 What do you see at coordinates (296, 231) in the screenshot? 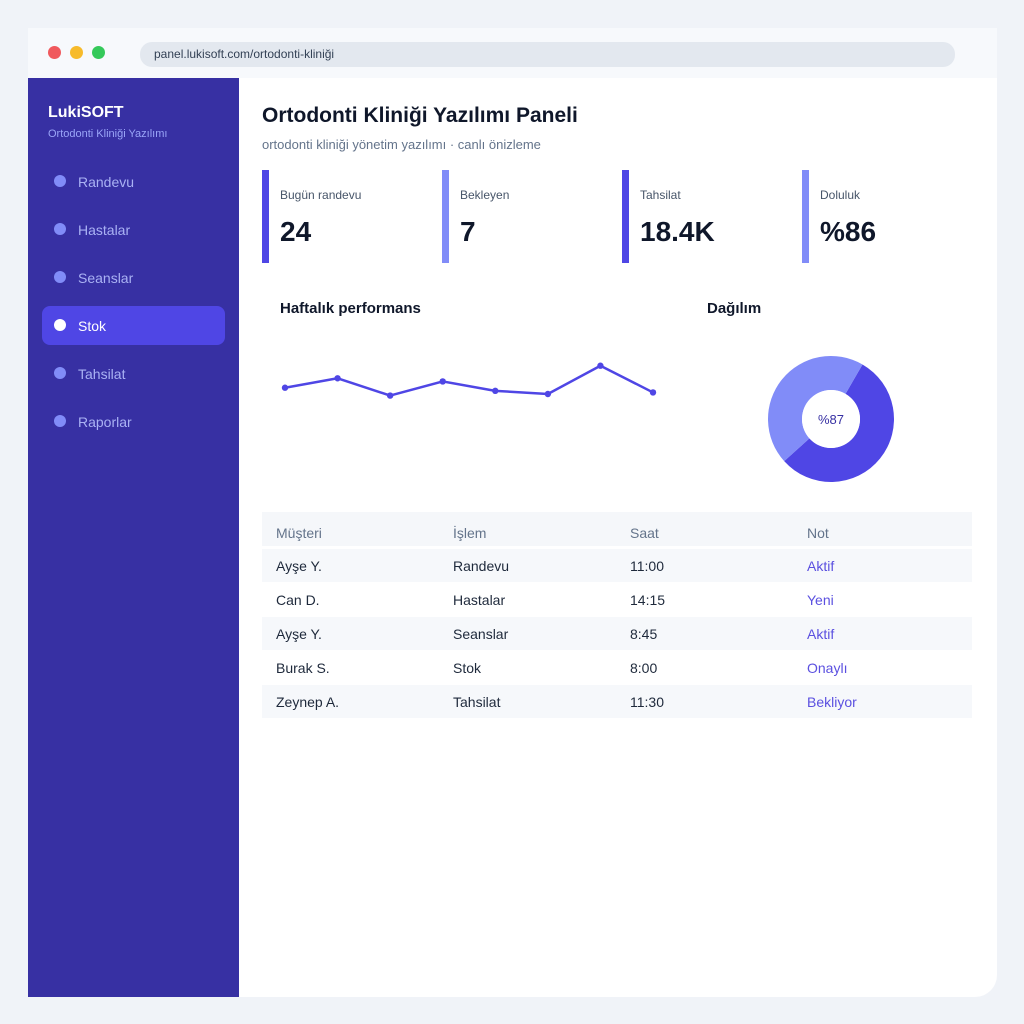
I see `kpi-value: 24` at bounding box center [296, 231].